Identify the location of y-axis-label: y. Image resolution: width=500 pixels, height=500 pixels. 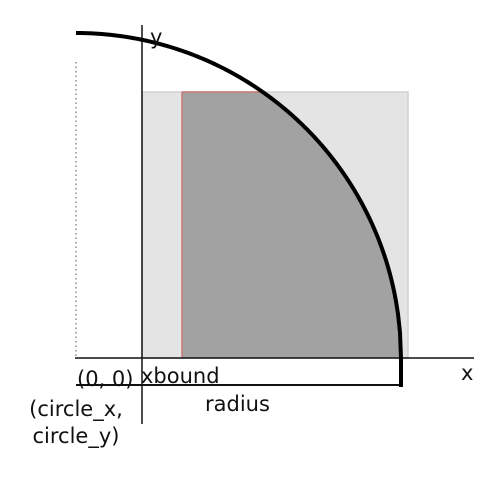
(156, 37).